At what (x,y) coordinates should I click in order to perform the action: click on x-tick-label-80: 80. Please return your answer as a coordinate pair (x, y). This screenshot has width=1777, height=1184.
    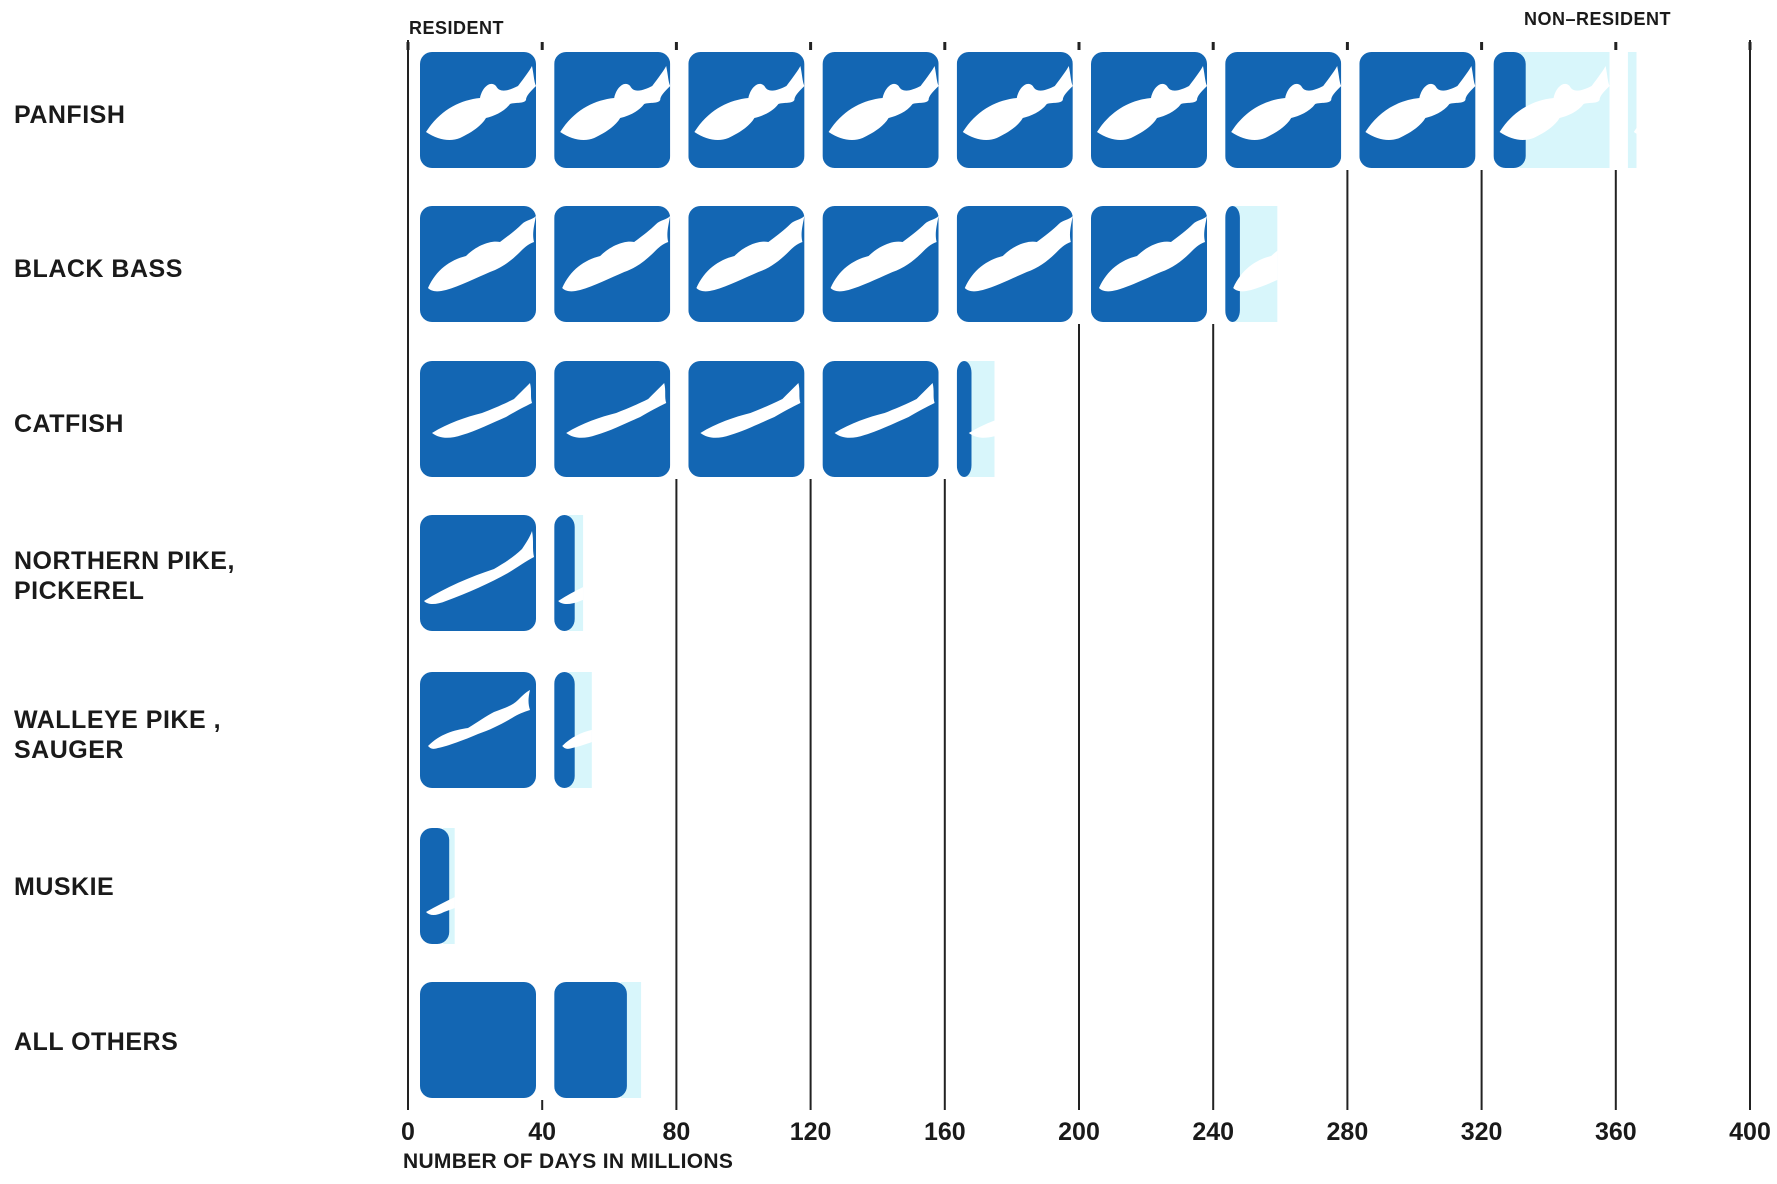
    Looking at the image, I should click on (676, 1132).